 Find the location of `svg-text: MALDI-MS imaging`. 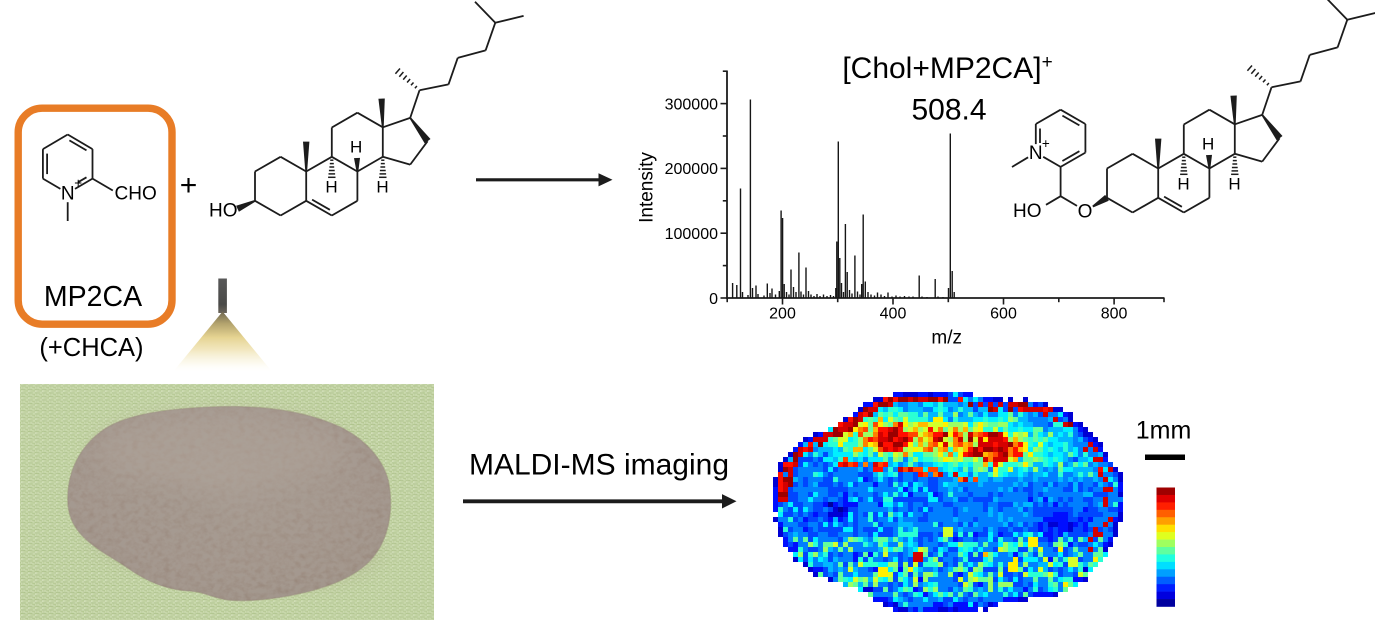

svg-text: MALDI-MS imaging is located at coordinates (599, 465).